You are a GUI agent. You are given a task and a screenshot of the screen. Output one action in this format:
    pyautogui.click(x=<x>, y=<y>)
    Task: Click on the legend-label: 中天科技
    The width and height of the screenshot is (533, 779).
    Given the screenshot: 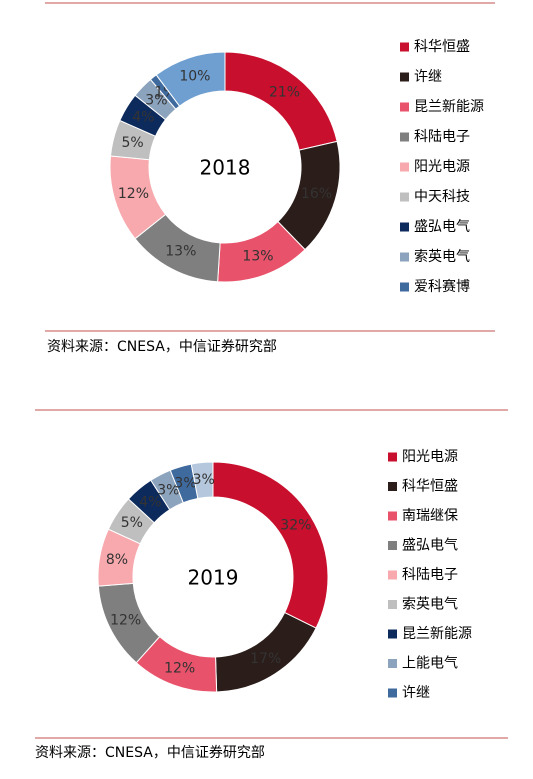 What is the action you would take?
    pyautogui.click(x=442, y=197)
    